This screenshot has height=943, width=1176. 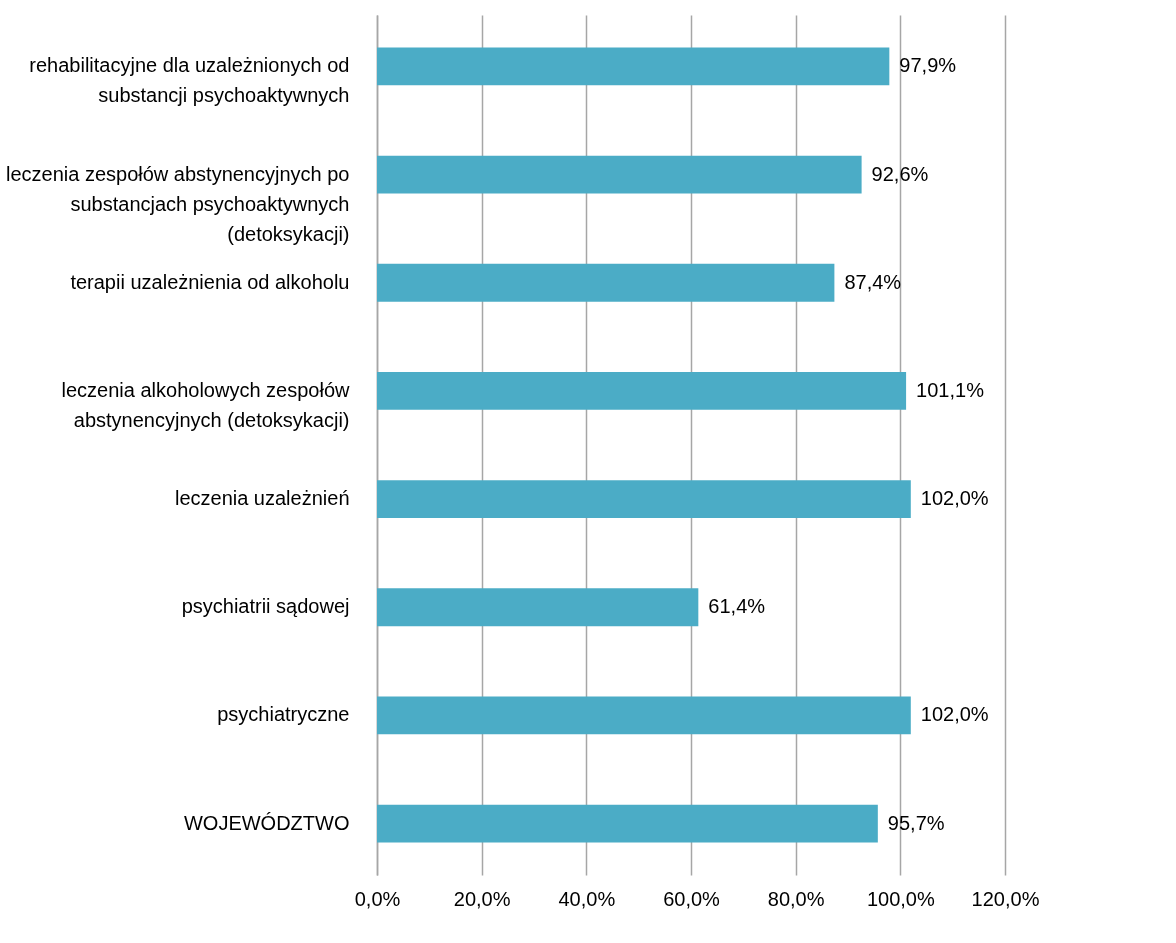 What do you see at coordinates (928, 65) in the screenshot?
I see `data-label: 97,9%` at bounding box center [928, 65].